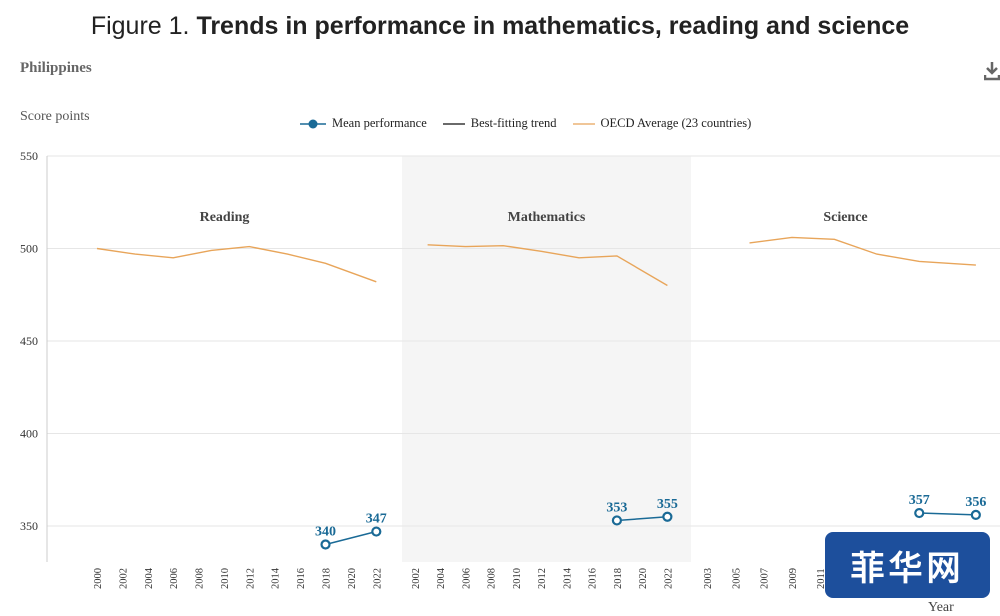 The width and height of the screenshot is (1000, 616). I want to click on x-tick-label: 2005, so click(736, 578).